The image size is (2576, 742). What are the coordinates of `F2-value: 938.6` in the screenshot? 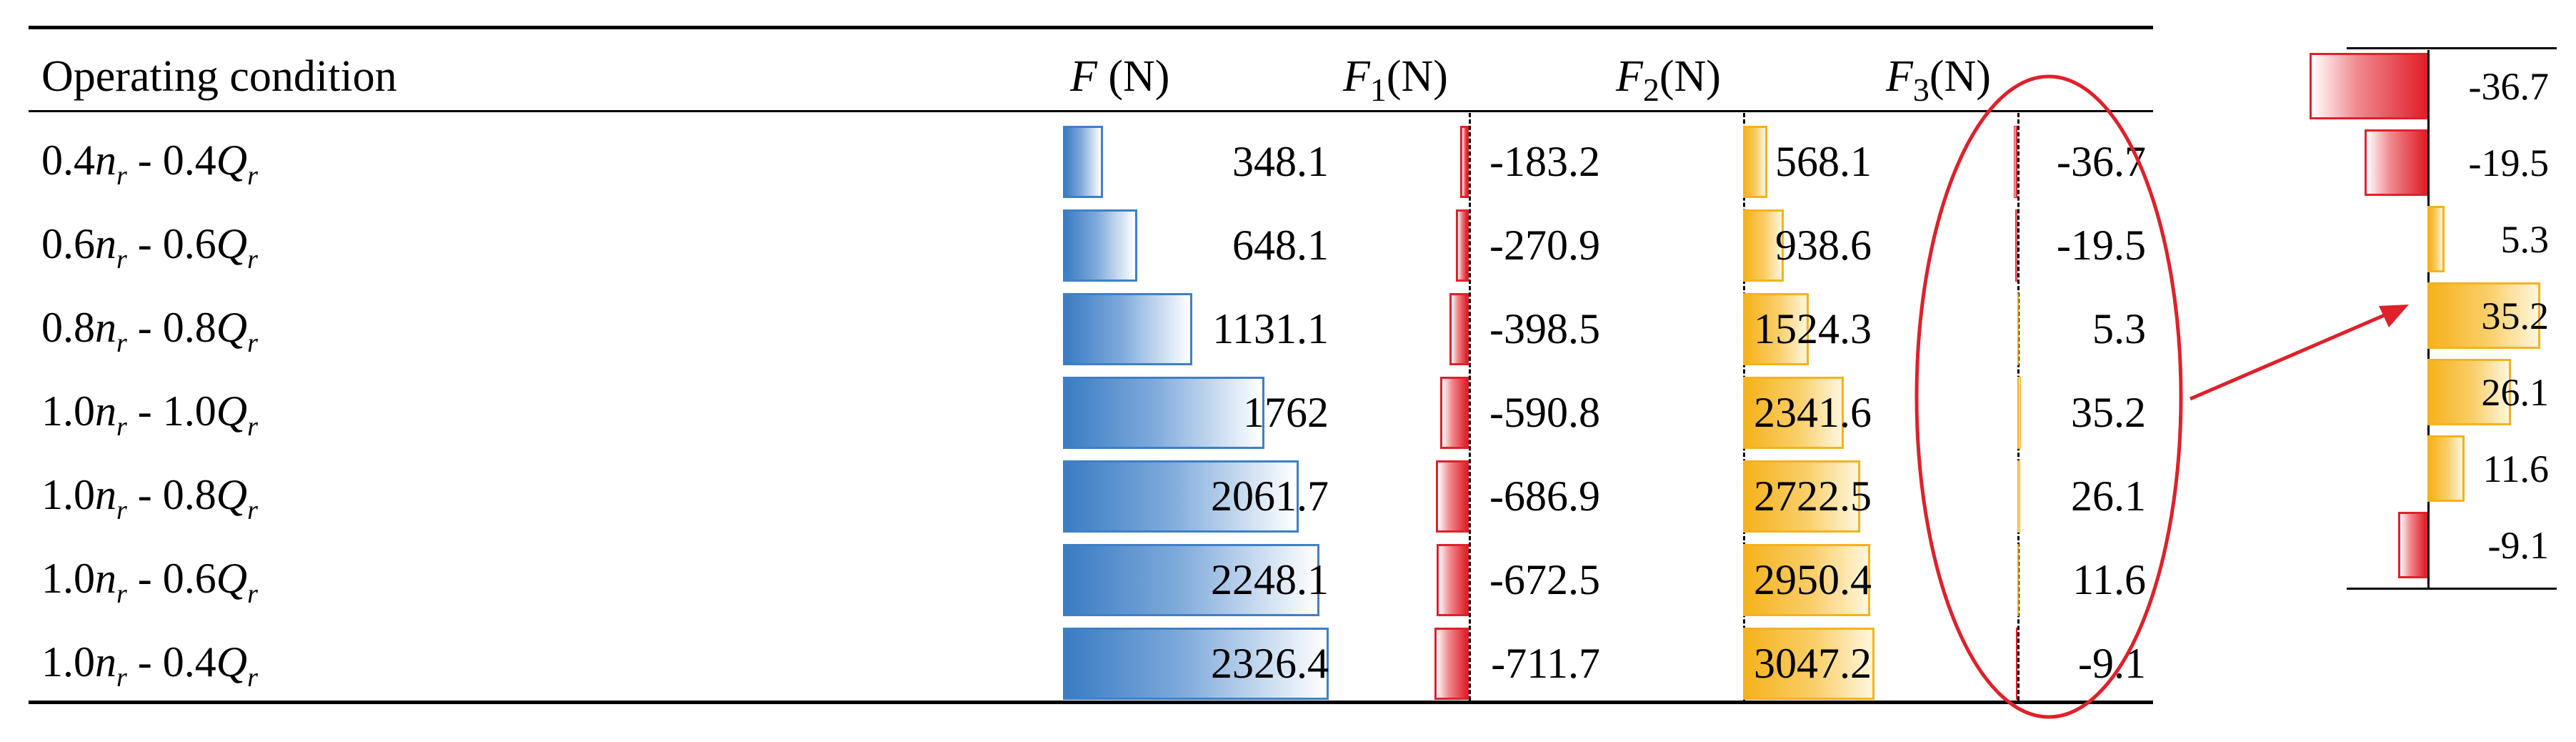 It's located at (1823, 245).